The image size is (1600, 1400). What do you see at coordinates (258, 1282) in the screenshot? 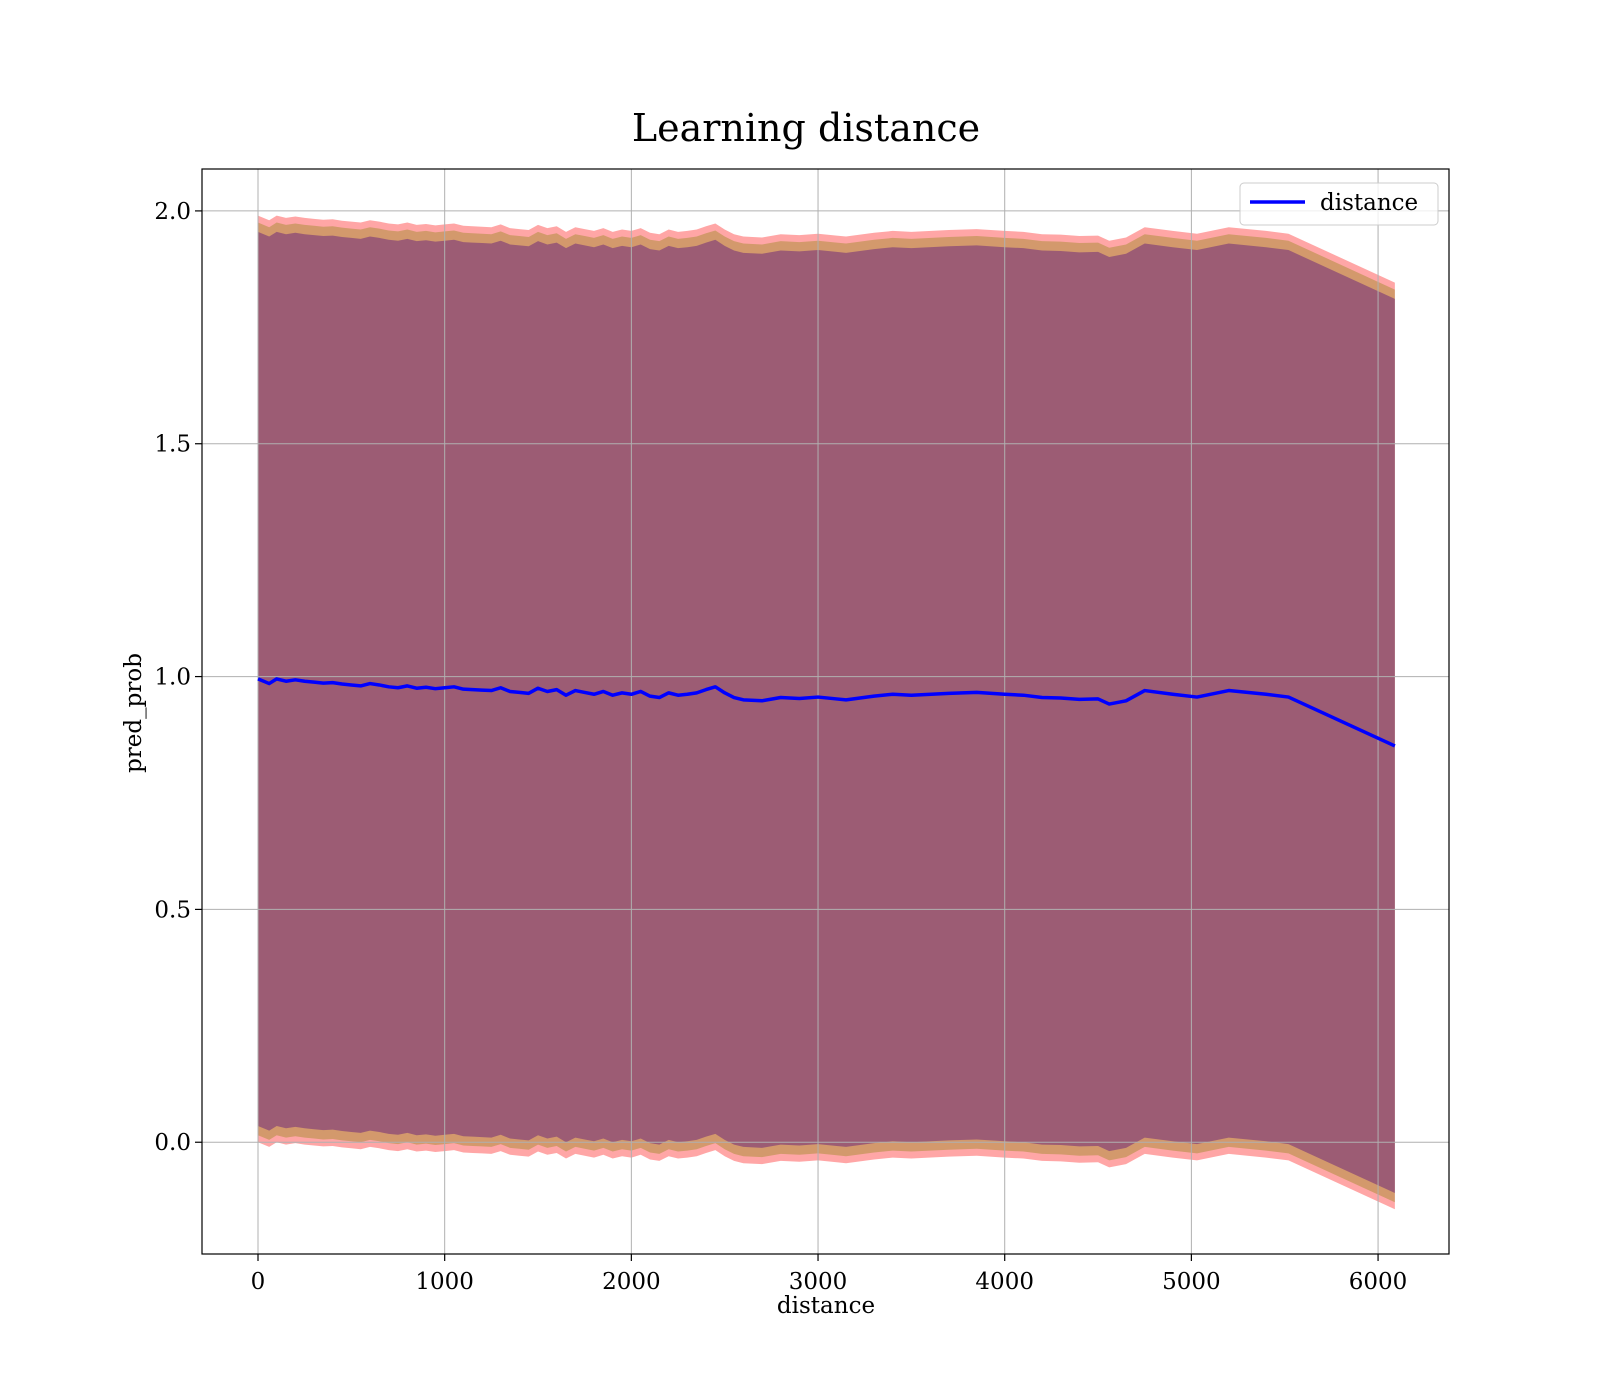
I see `x-tick-label: 0` at bounding box center [258, 1282].